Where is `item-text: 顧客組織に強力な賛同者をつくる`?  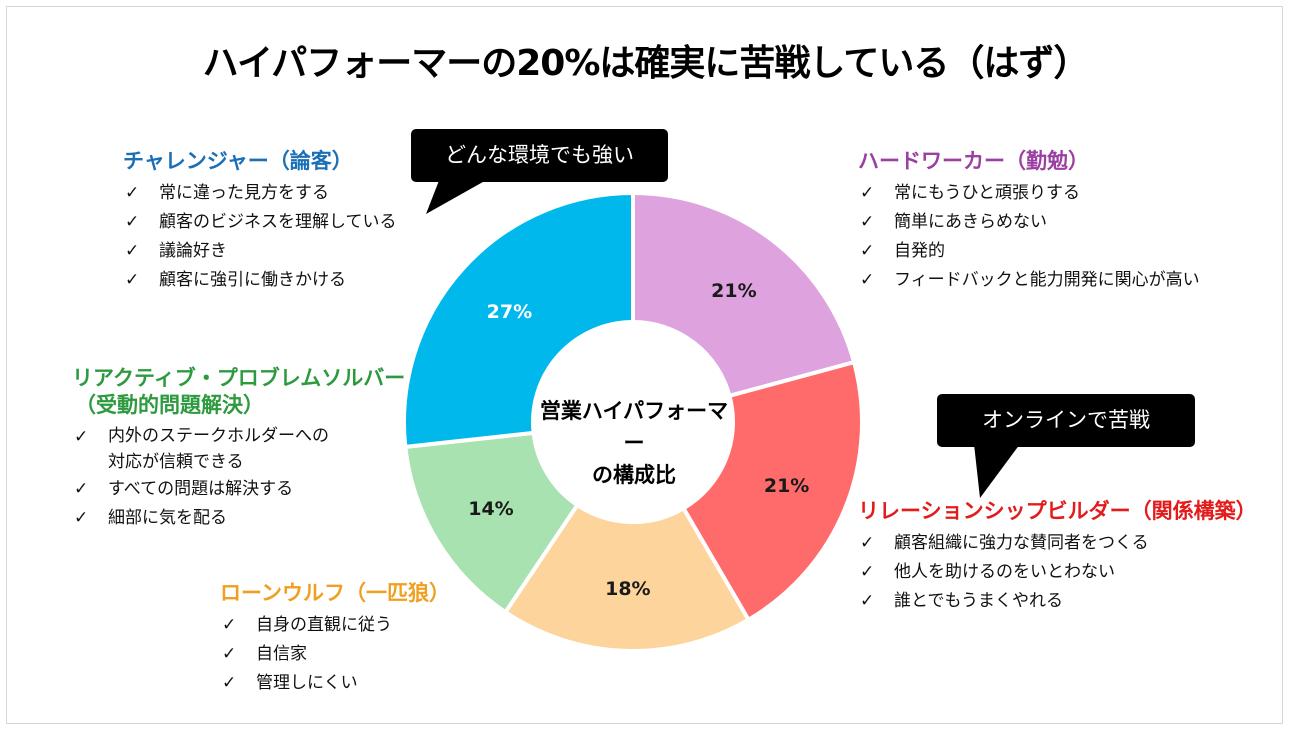 item-text: 顧客組織に強力な賛同者をつくる is located at coordinates (1021, 543).